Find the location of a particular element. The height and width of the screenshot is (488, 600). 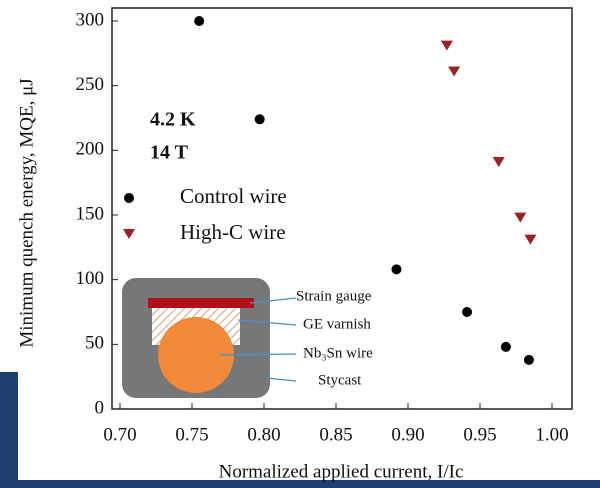

y-tick-label: 200 is located at coordinates (90, 149).